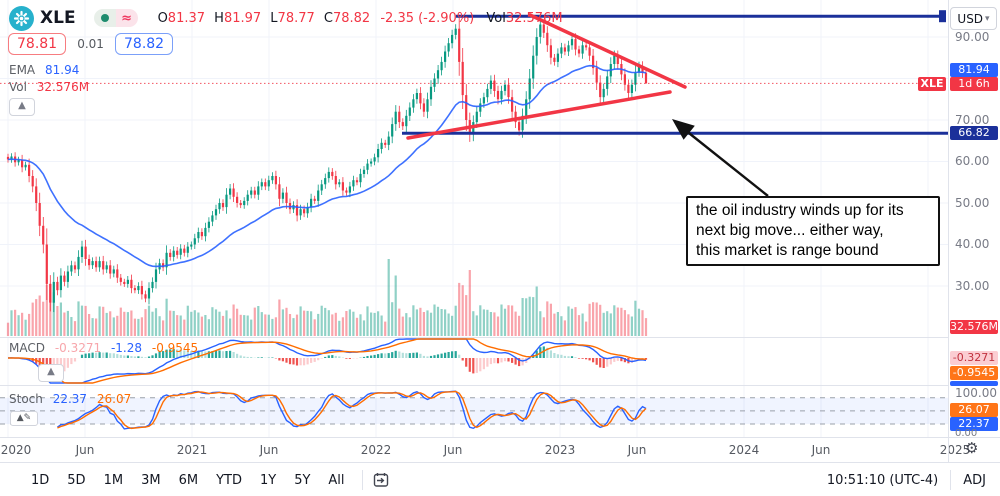 The width and height of the screenshot is (1000, 496). What do you see at coordinates (974, 70) in the screenshot?
I see `ema-price-badge: 81.94` at bounding box center [974, 70].